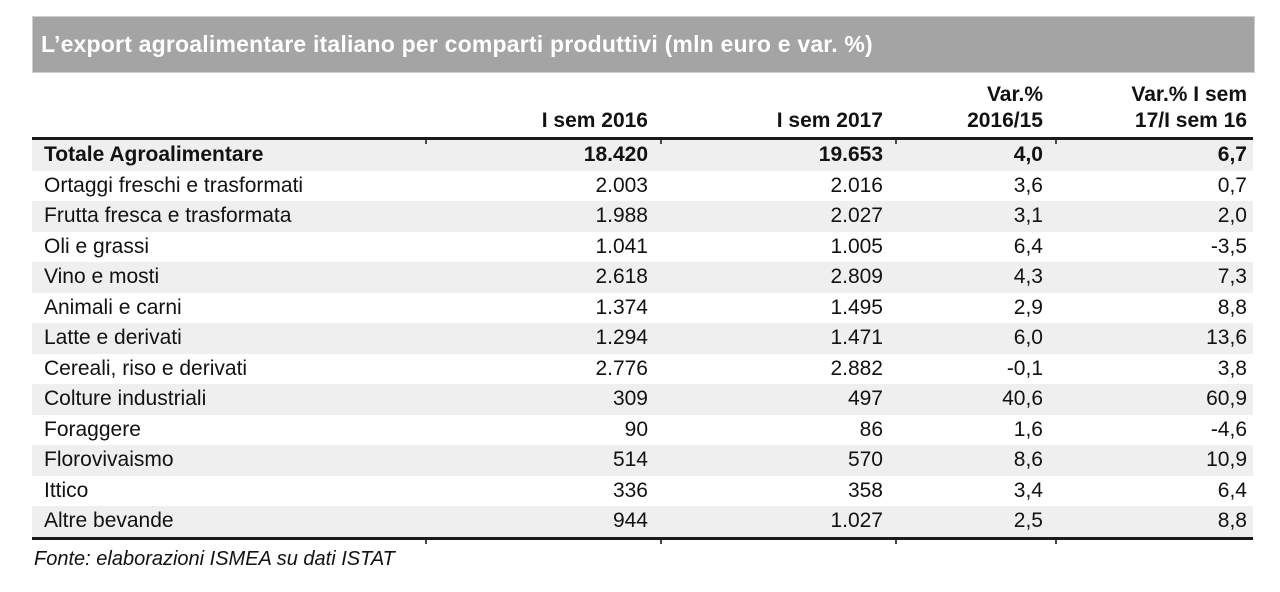  What do you see at coordinates (109, 460) in the screenshot?
I see `row-label: Florovivaismo` at bounding box center [109, 460].